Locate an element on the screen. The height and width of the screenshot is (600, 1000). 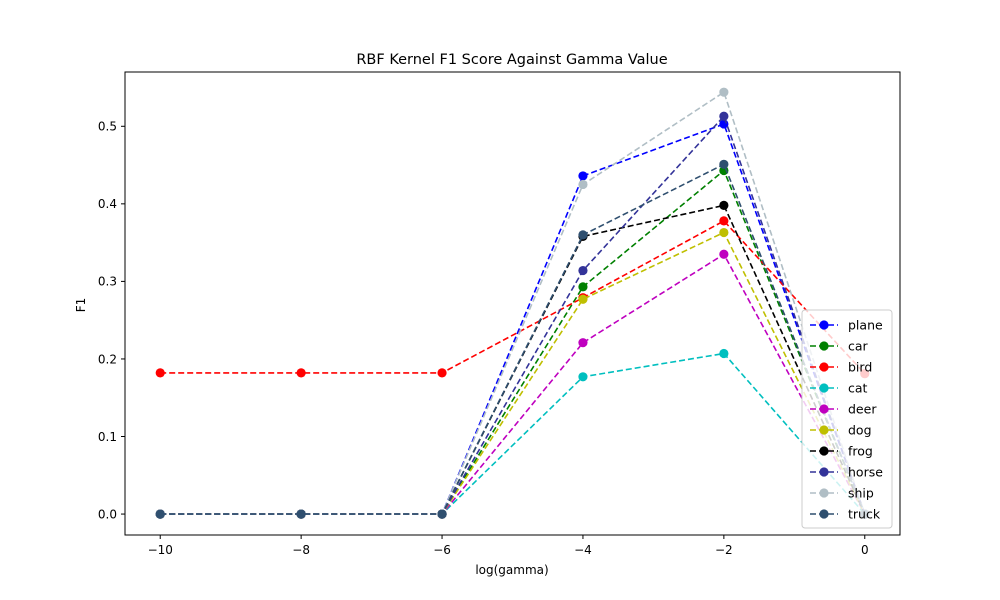
x-tick-label: −10 is located at coordinates (160, 550).